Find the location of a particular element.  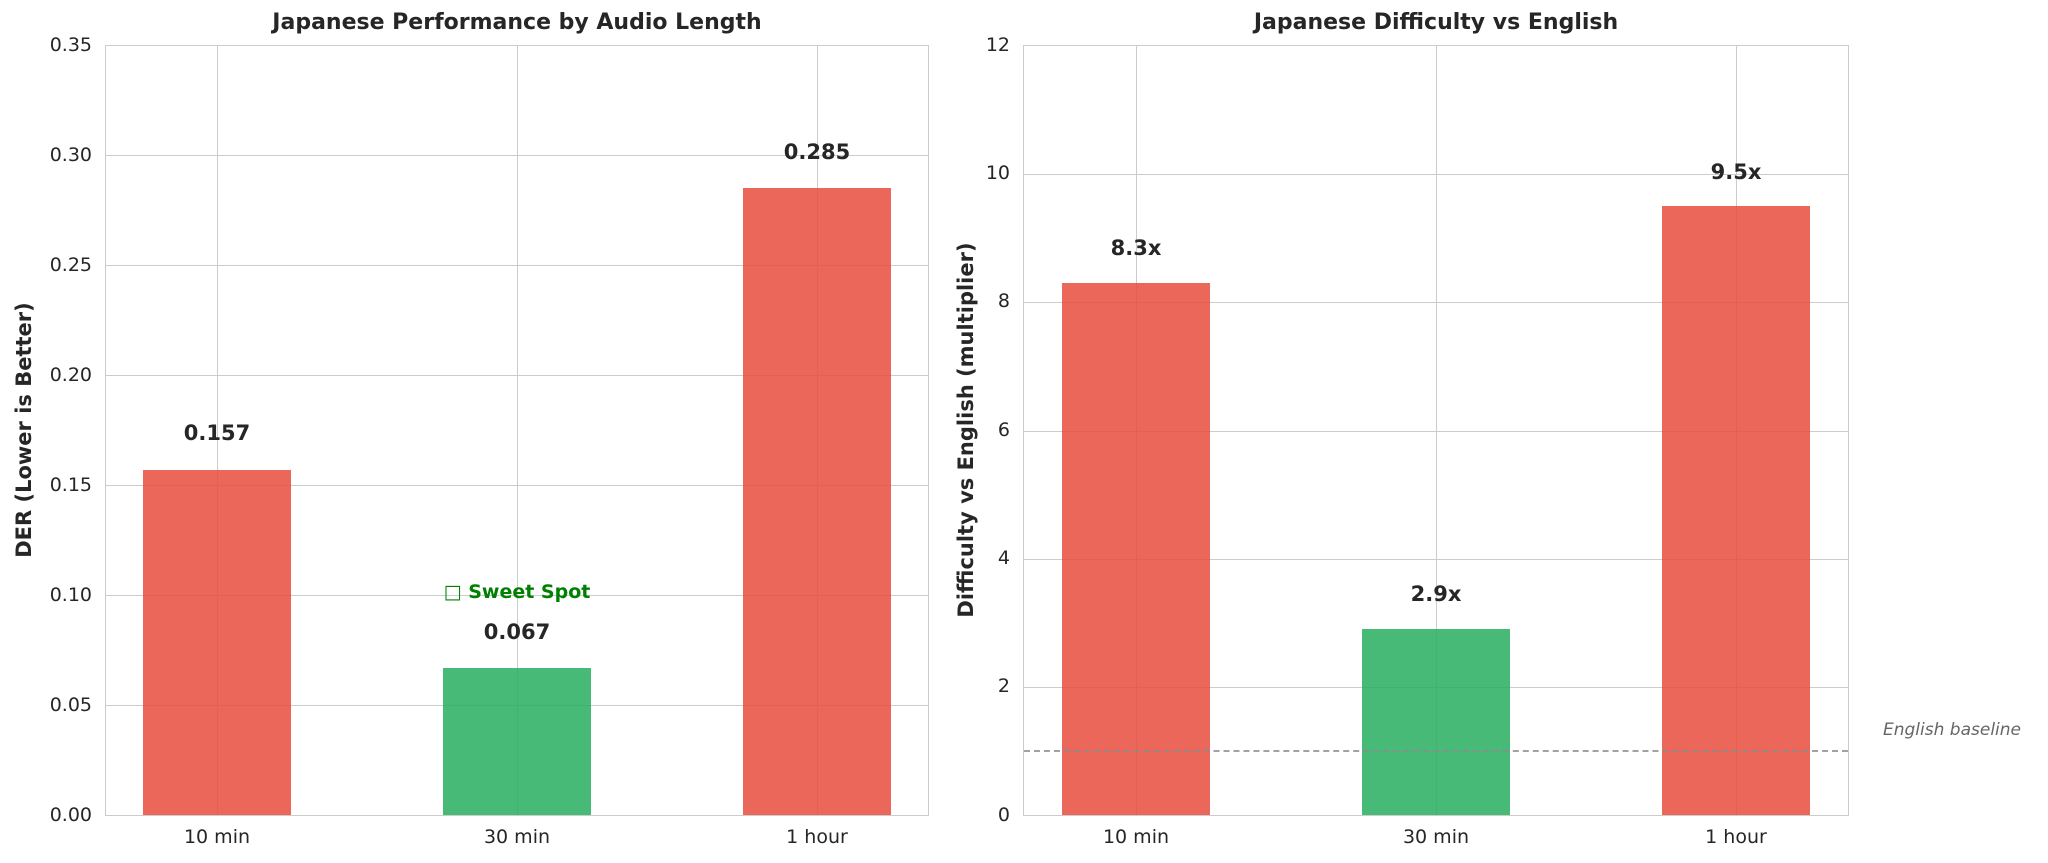

left-xtick: 1 hour is located at coordinates (817, 837).